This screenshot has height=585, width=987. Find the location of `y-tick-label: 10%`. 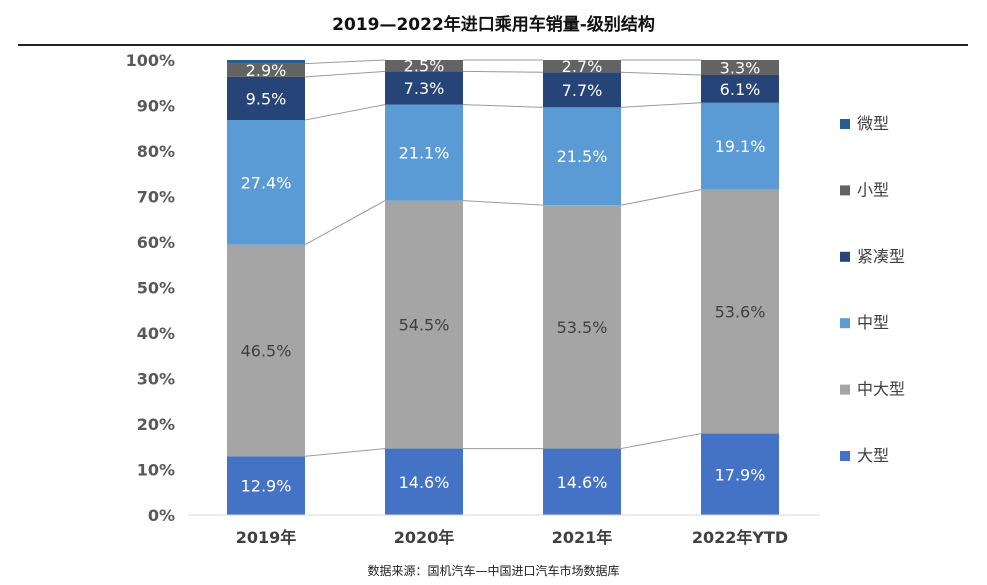

y-tick-label: 10% is located at coordinates (156, 470).